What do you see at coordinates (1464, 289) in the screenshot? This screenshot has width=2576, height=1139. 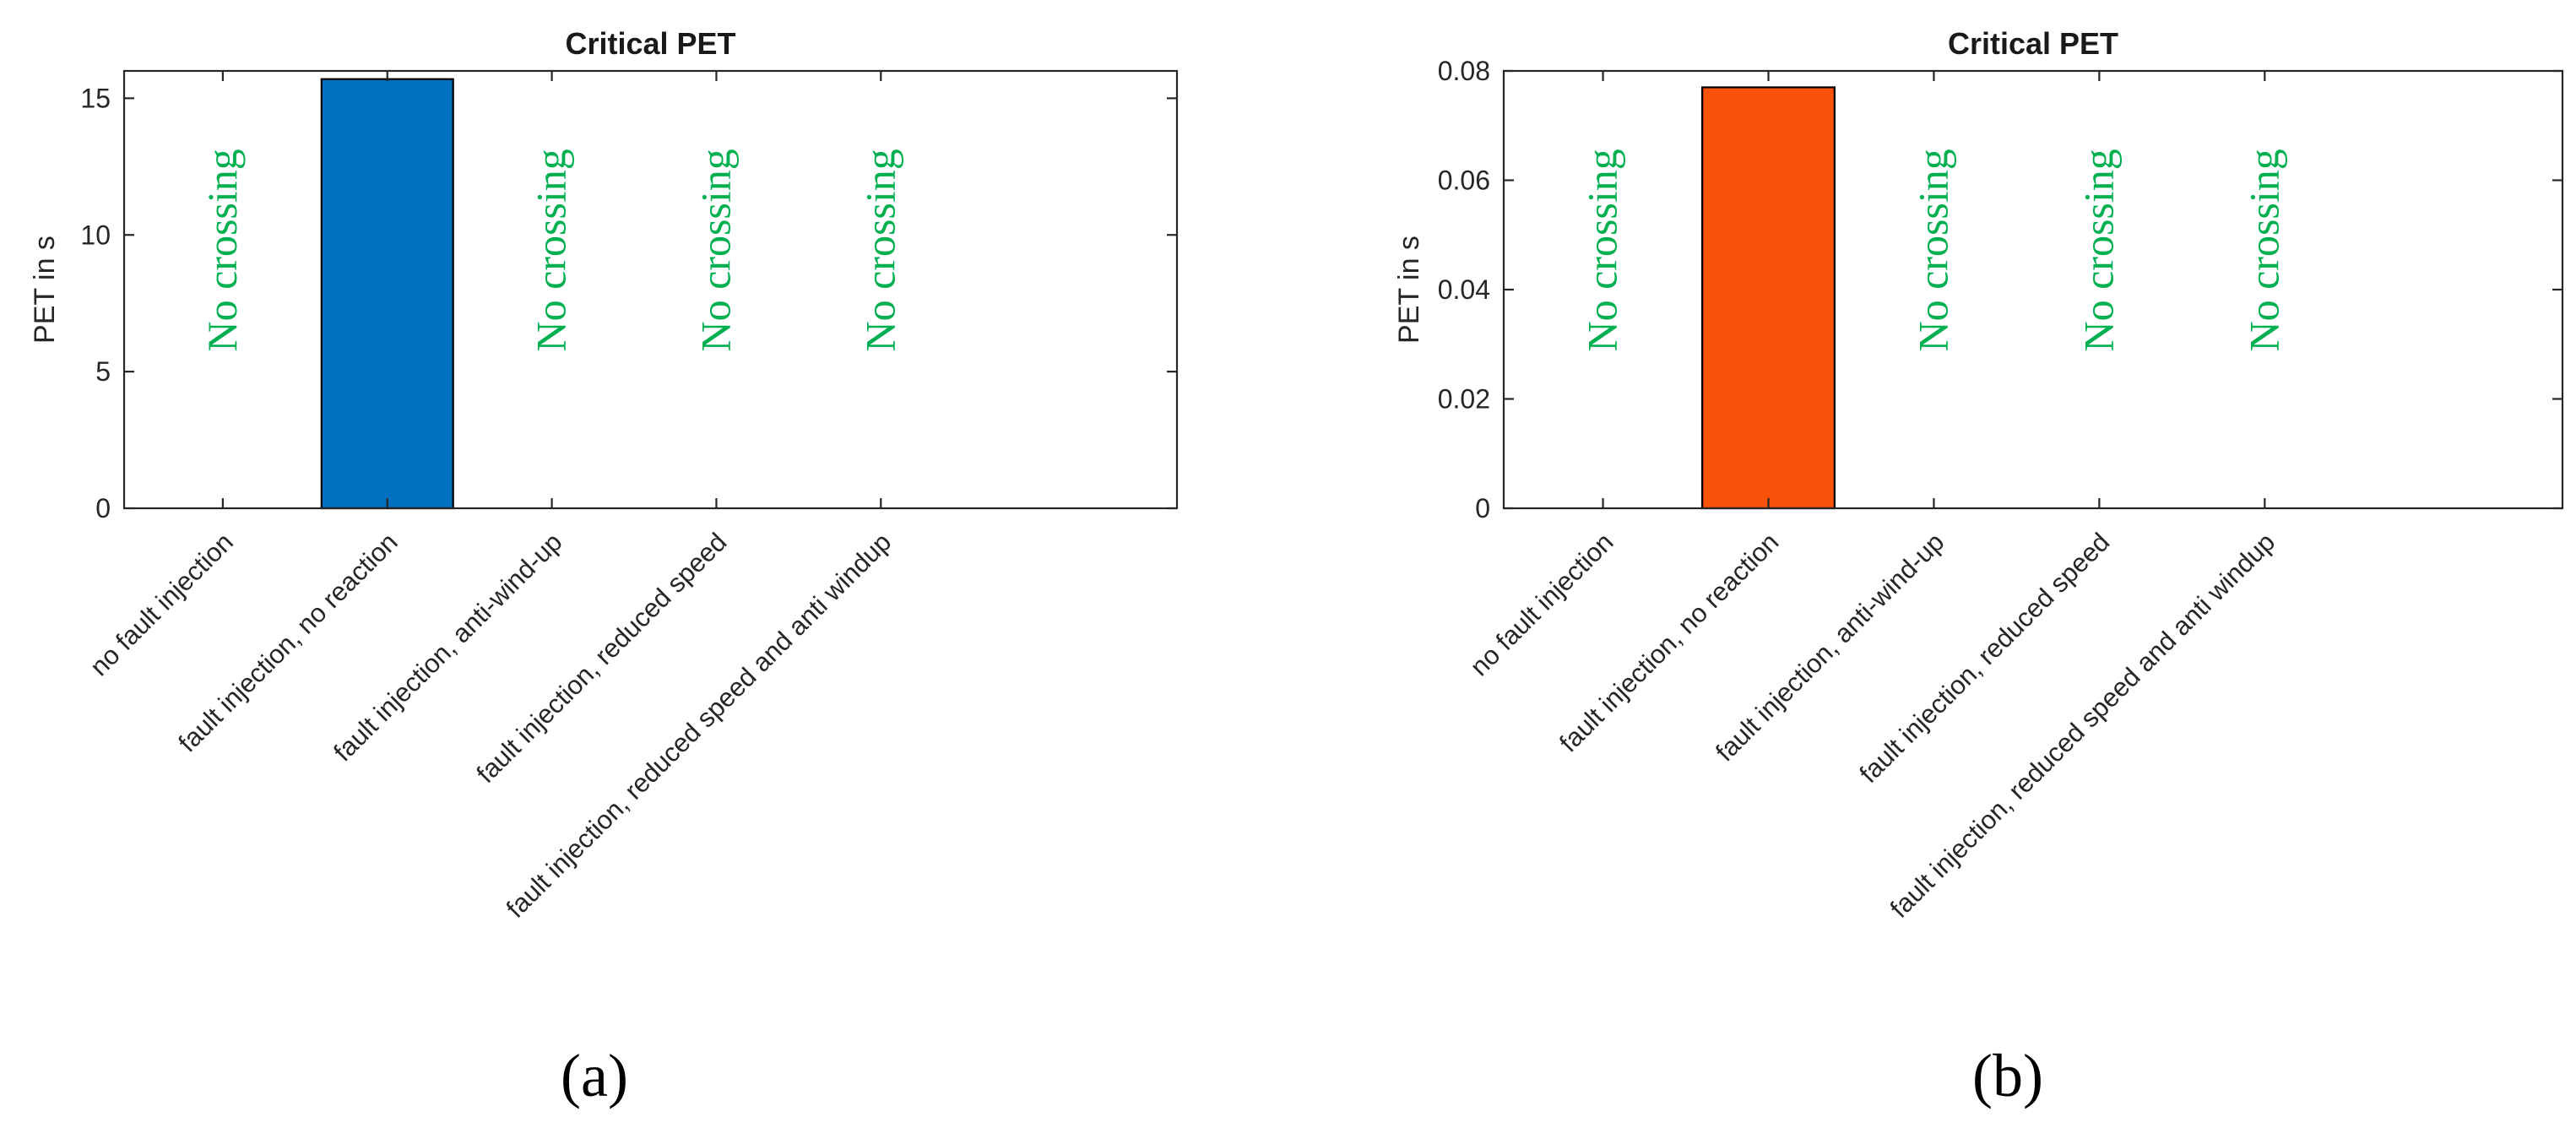 I see `y-tick-label: 0.04` at bounding box center [1464, 289].